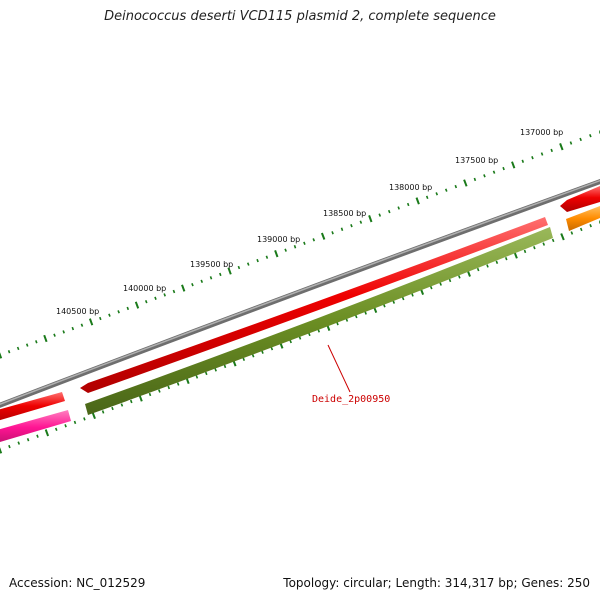 This screenshot has width=600, height=600. I want to click on scale-label: 137000 bp, so click(541, 132).